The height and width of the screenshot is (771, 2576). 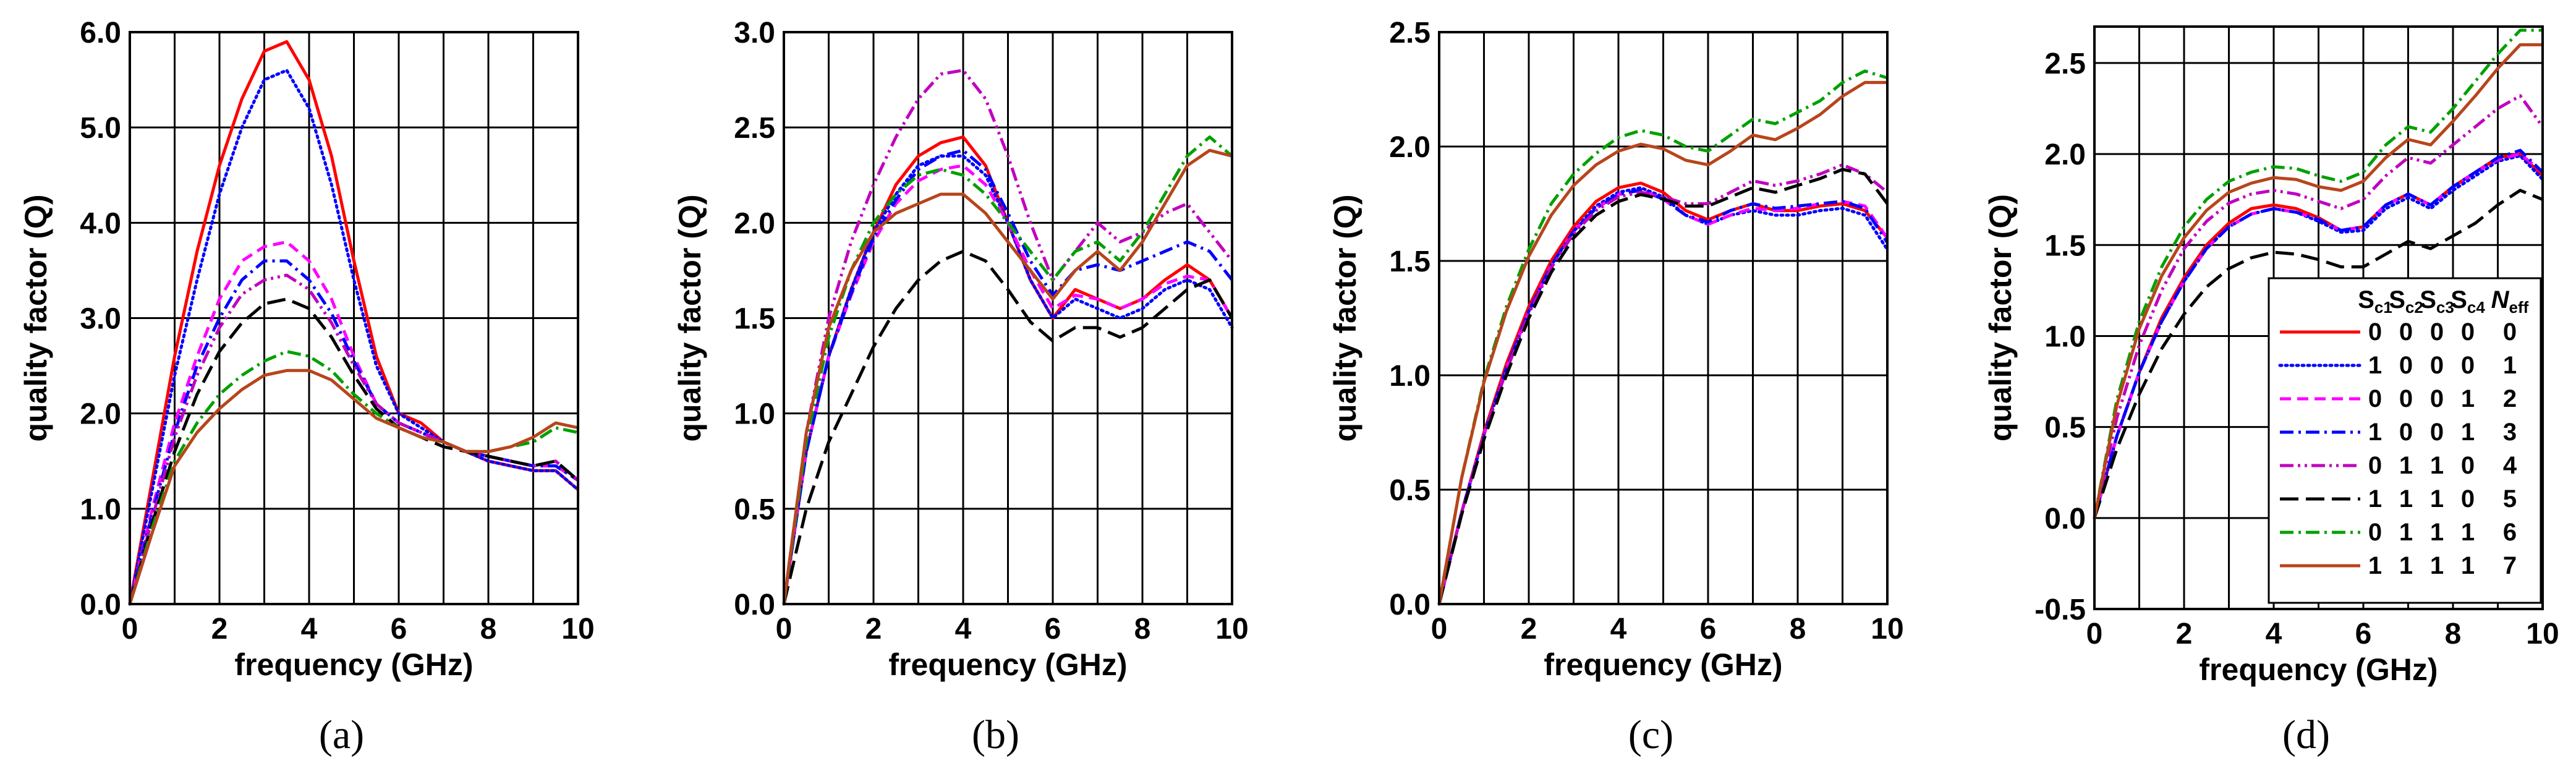 What do you see at coordinates (1650, 734) in the screenshot?
I see `panel-label-c: (c)` at bounding box center [1650, 734].